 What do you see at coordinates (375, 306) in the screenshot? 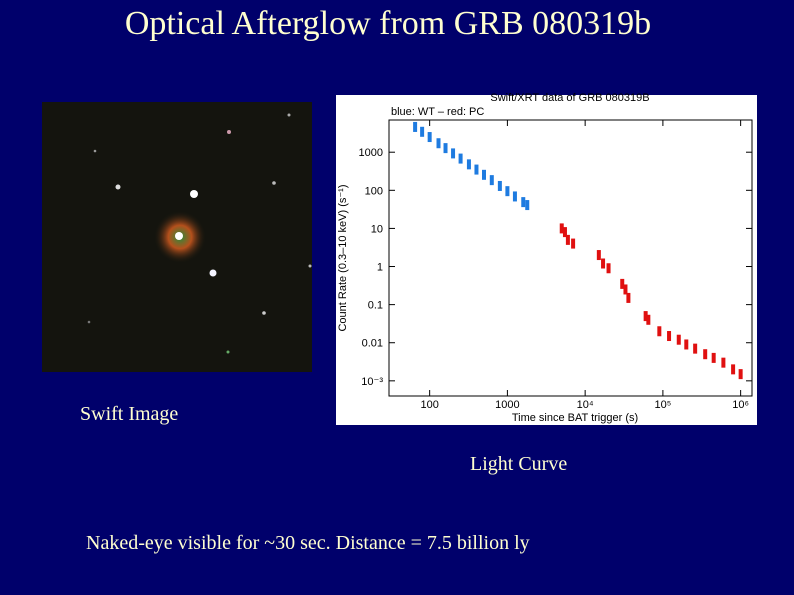
I see `y-tick-label: 0.1` at bounding box center [375, 306].